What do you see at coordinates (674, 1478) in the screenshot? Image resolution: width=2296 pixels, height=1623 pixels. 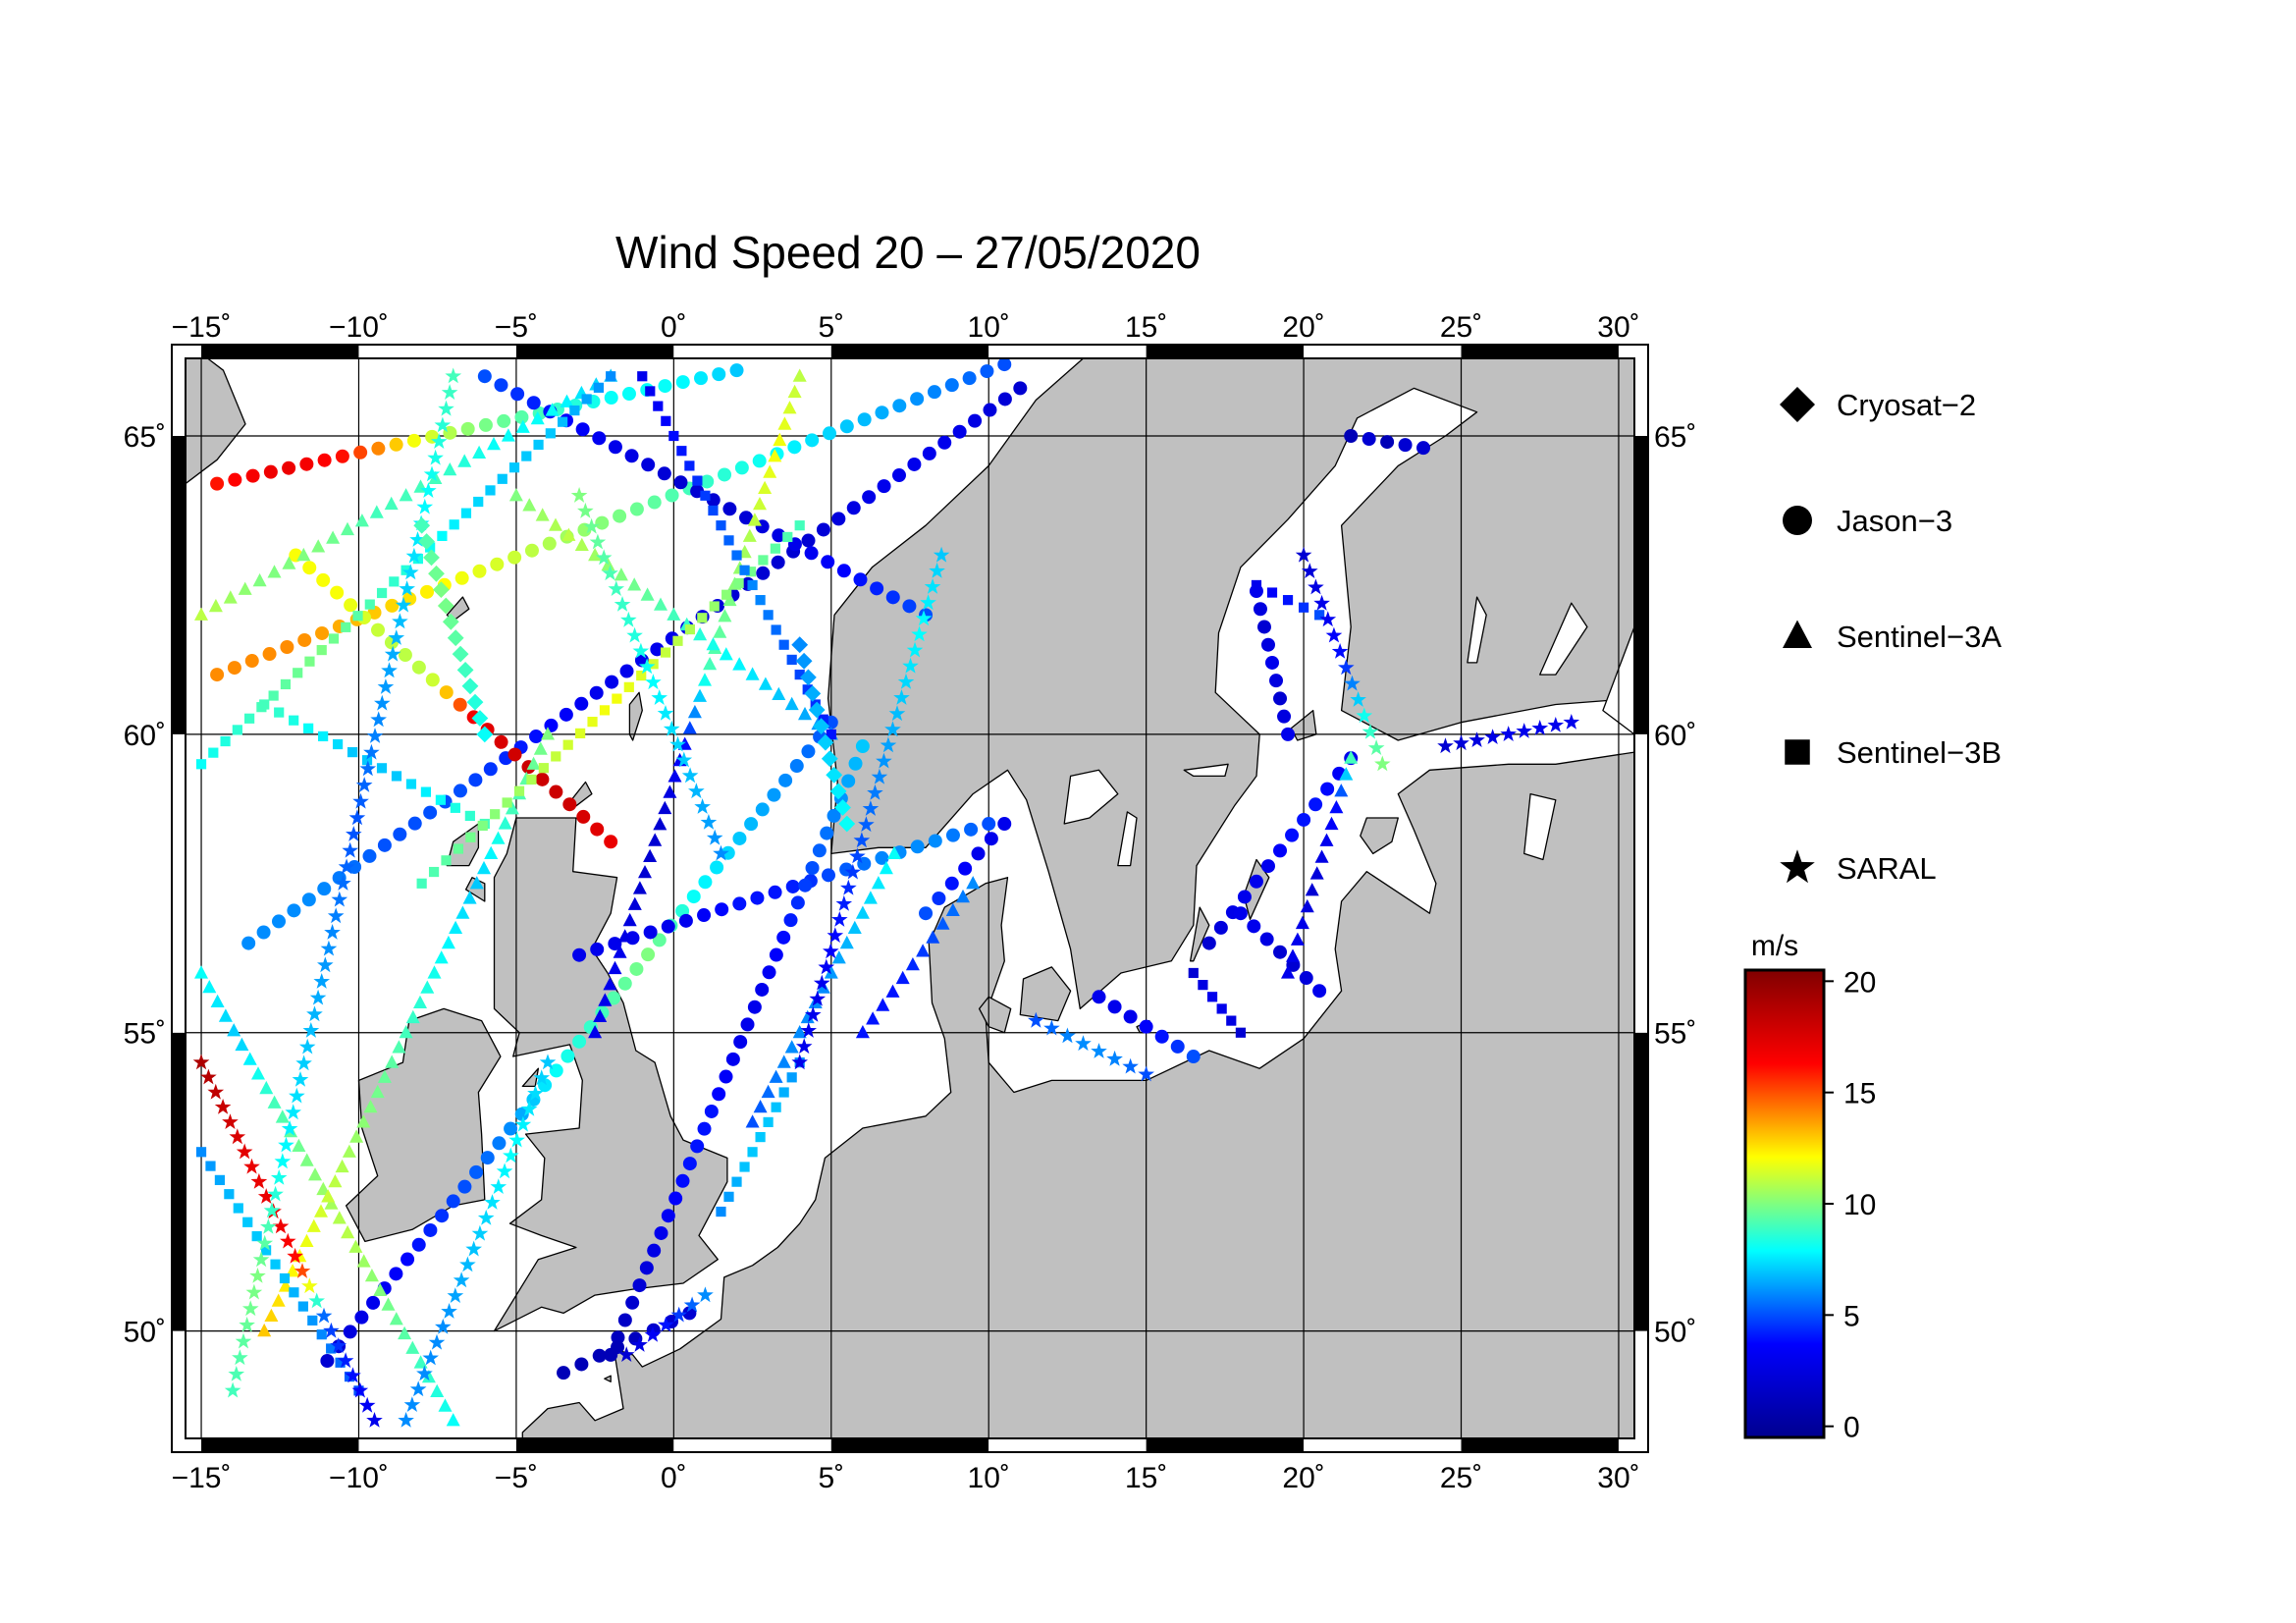 I see `longitude-tick-label: 0˚` at bounding box center [674, 1478].